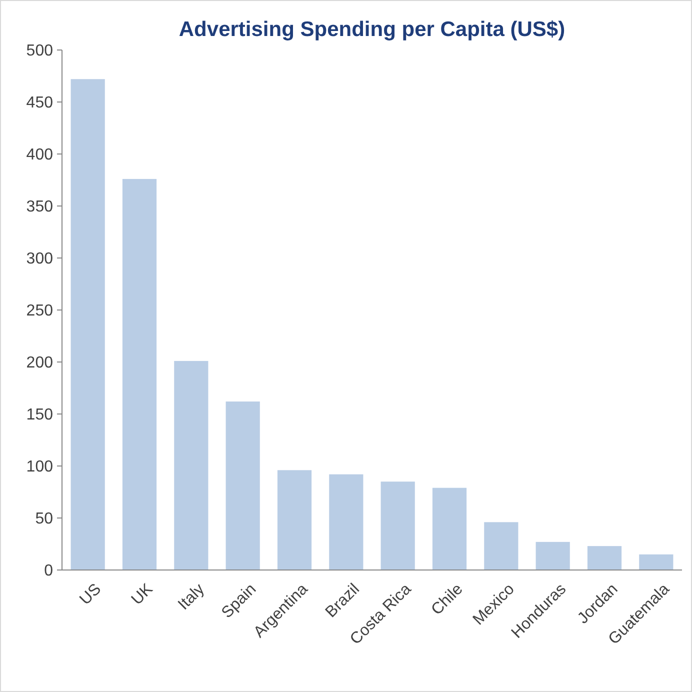 This screenshot has height=692, width=692. Describe the element at coordinates (49, 571) in the screenshot. I see `y-tick-label: 0` at that location.